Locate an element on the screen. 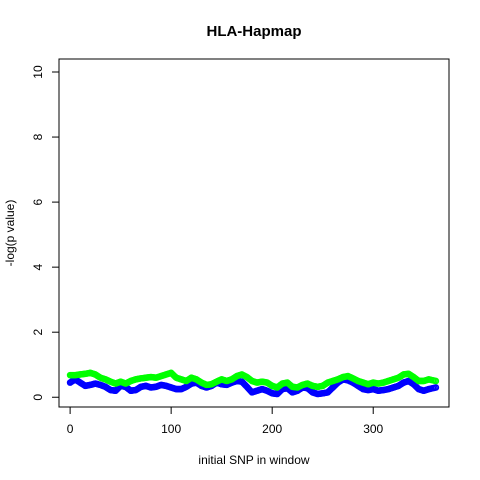  y-tick-label: 0 is located at coordinates (38, 397).